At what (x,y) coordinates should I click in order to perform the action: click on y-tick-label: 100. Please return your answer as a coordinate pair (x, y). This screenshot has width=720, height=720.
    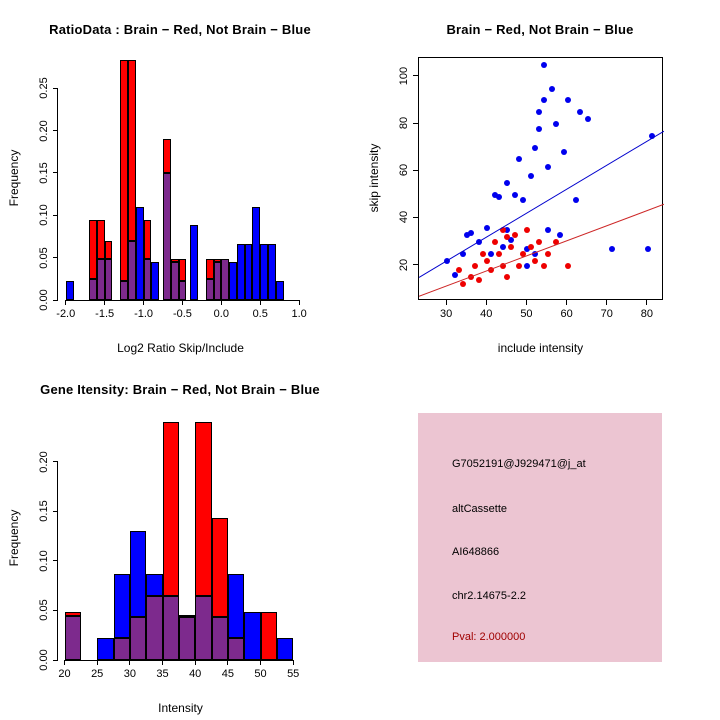
    Looking at the image, I should click on (404, 76).